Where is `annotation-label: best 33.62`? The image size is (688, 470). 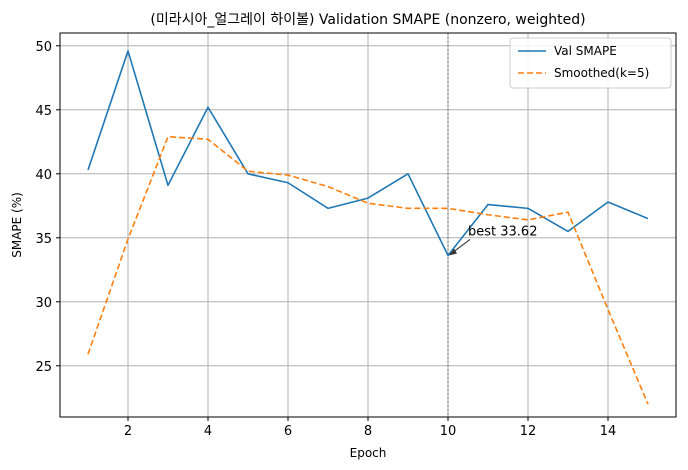 annotation-label: best 33.62 is located at coordinates (502, 231).